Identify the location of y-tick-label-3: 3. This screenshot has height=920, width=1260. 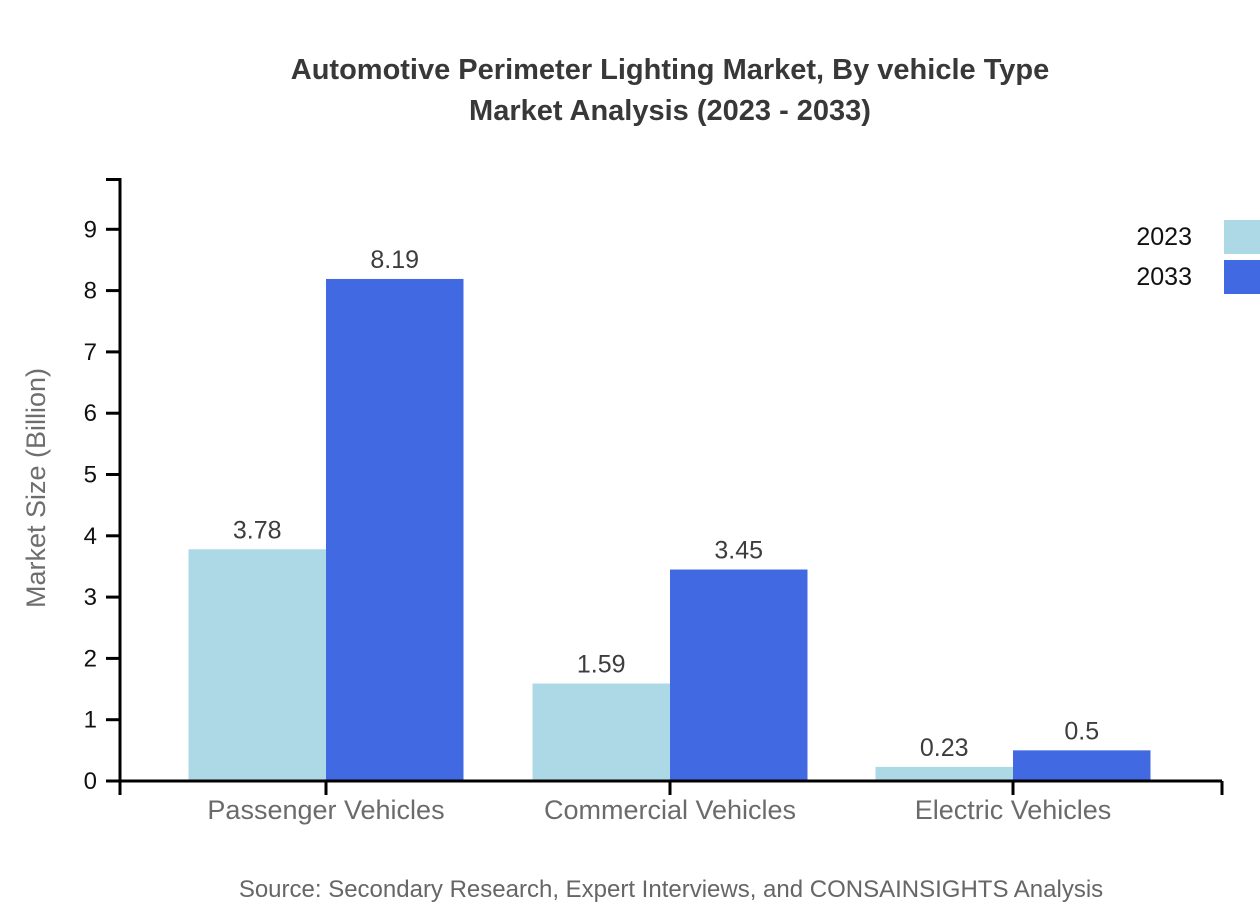
(90, 597).